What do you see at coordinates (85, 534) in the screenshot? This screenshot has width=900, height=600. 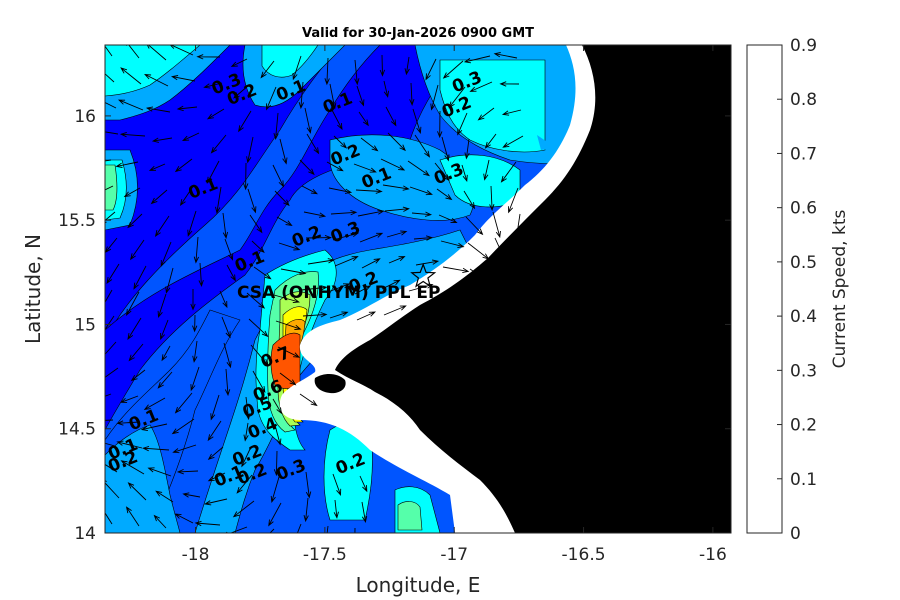 I see `y-tick-label: 14` at bounding box center [85, 534].